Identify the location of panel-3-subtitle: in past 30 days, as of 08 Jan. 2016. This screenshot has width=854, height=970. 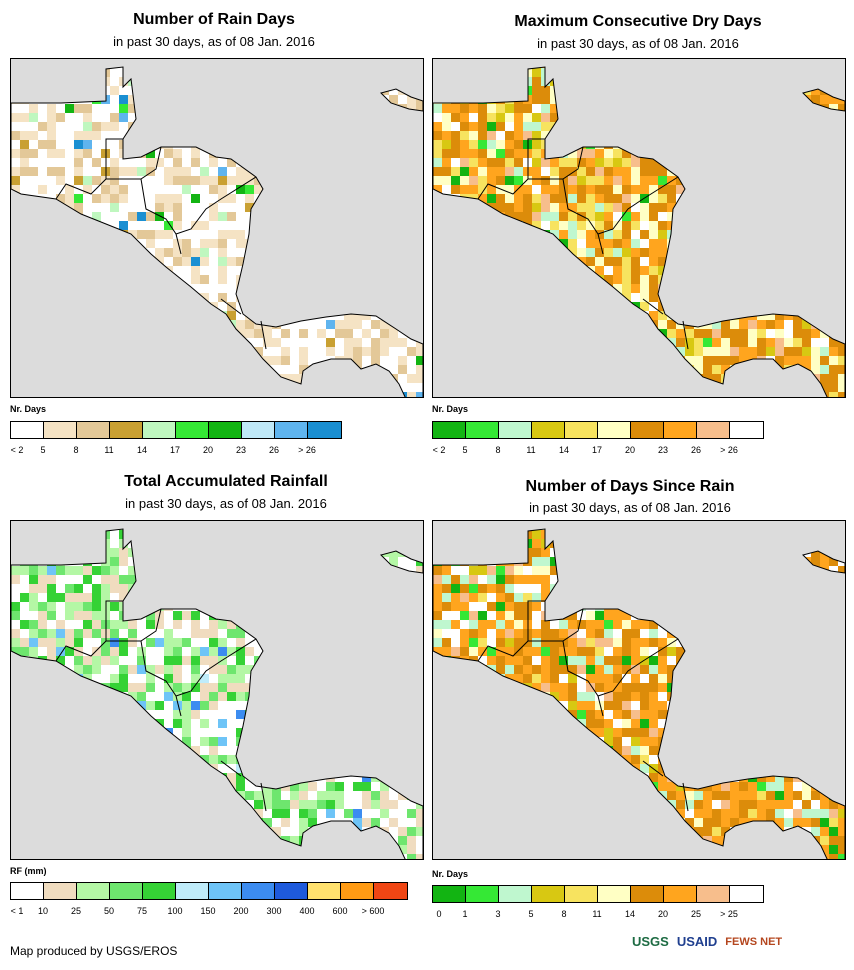
(226, 503).